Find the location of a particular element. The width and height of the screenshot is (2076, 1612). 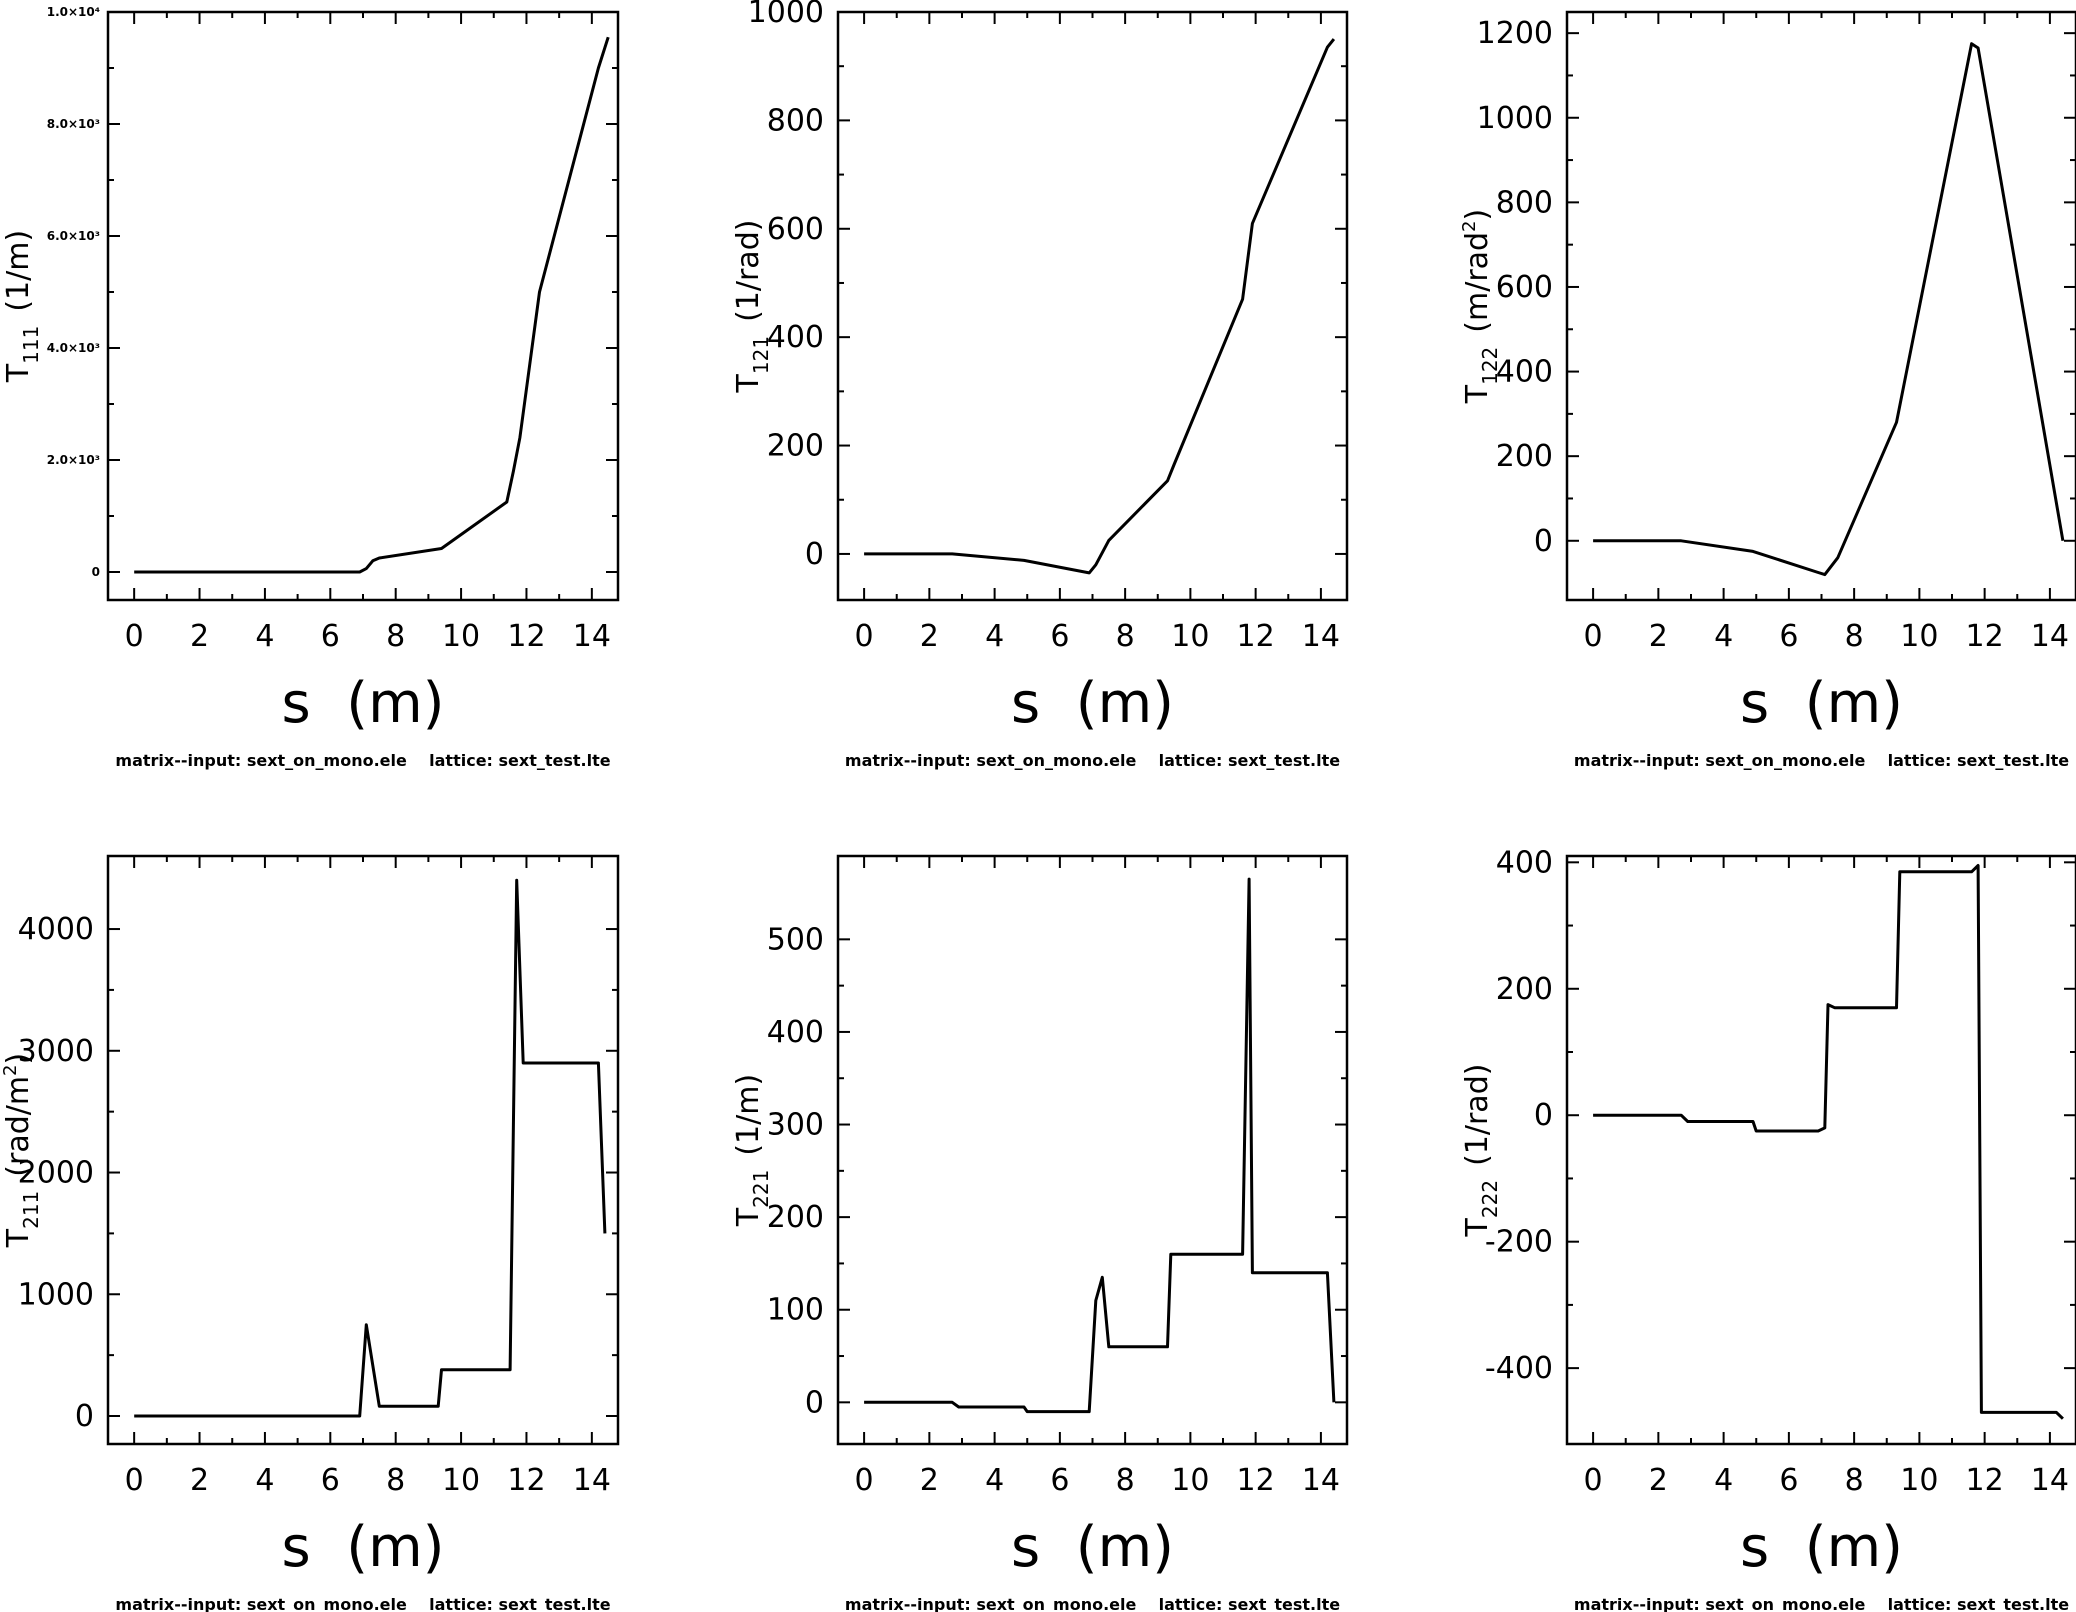

y-tick-label: -400 is located at coordinates (1519, 1368).